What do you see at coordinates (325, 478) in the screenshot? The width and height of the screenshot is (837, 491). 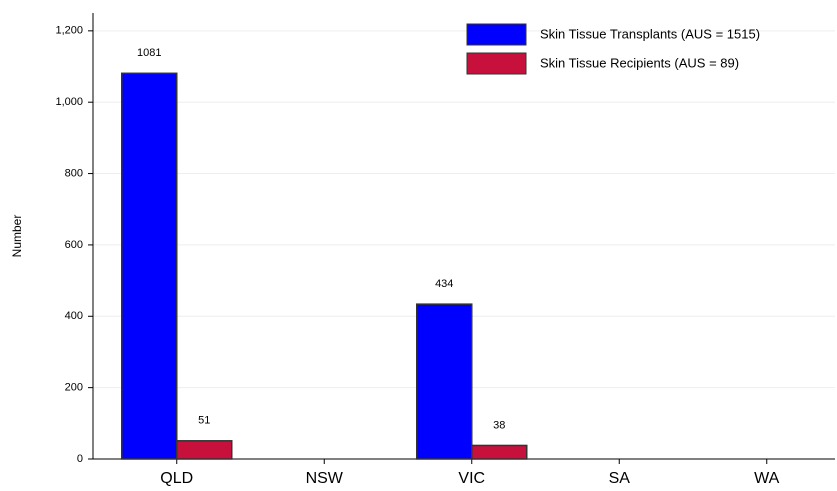 I see `x-tick-label: NSW` at bounding box center [325, 478].